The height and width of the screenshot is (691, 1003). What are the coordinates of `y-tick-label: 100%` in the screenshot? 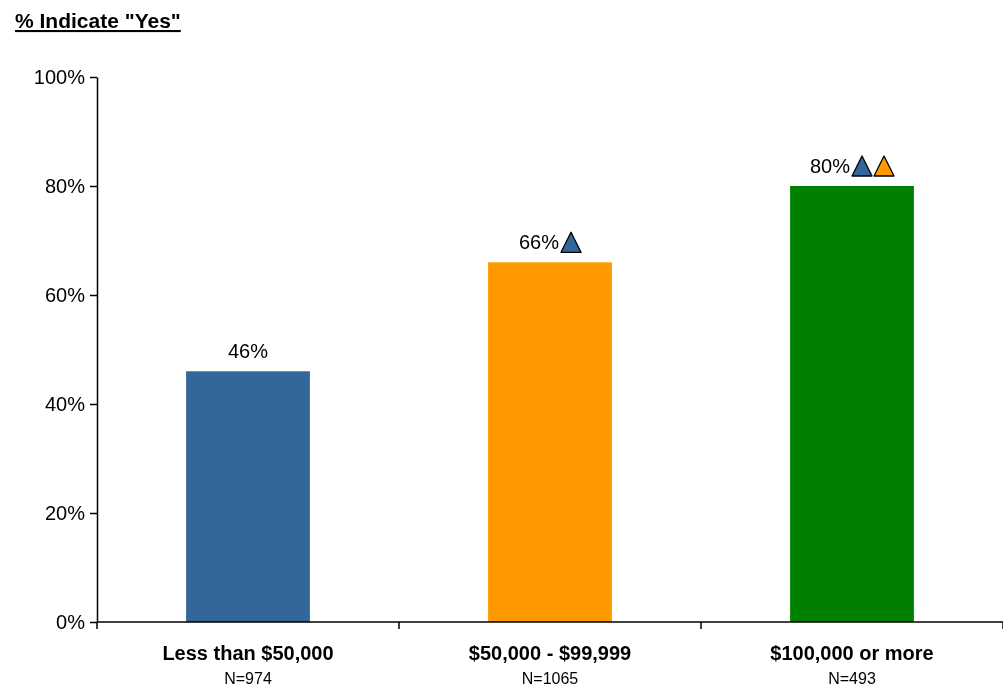 It's located at (59, 76).